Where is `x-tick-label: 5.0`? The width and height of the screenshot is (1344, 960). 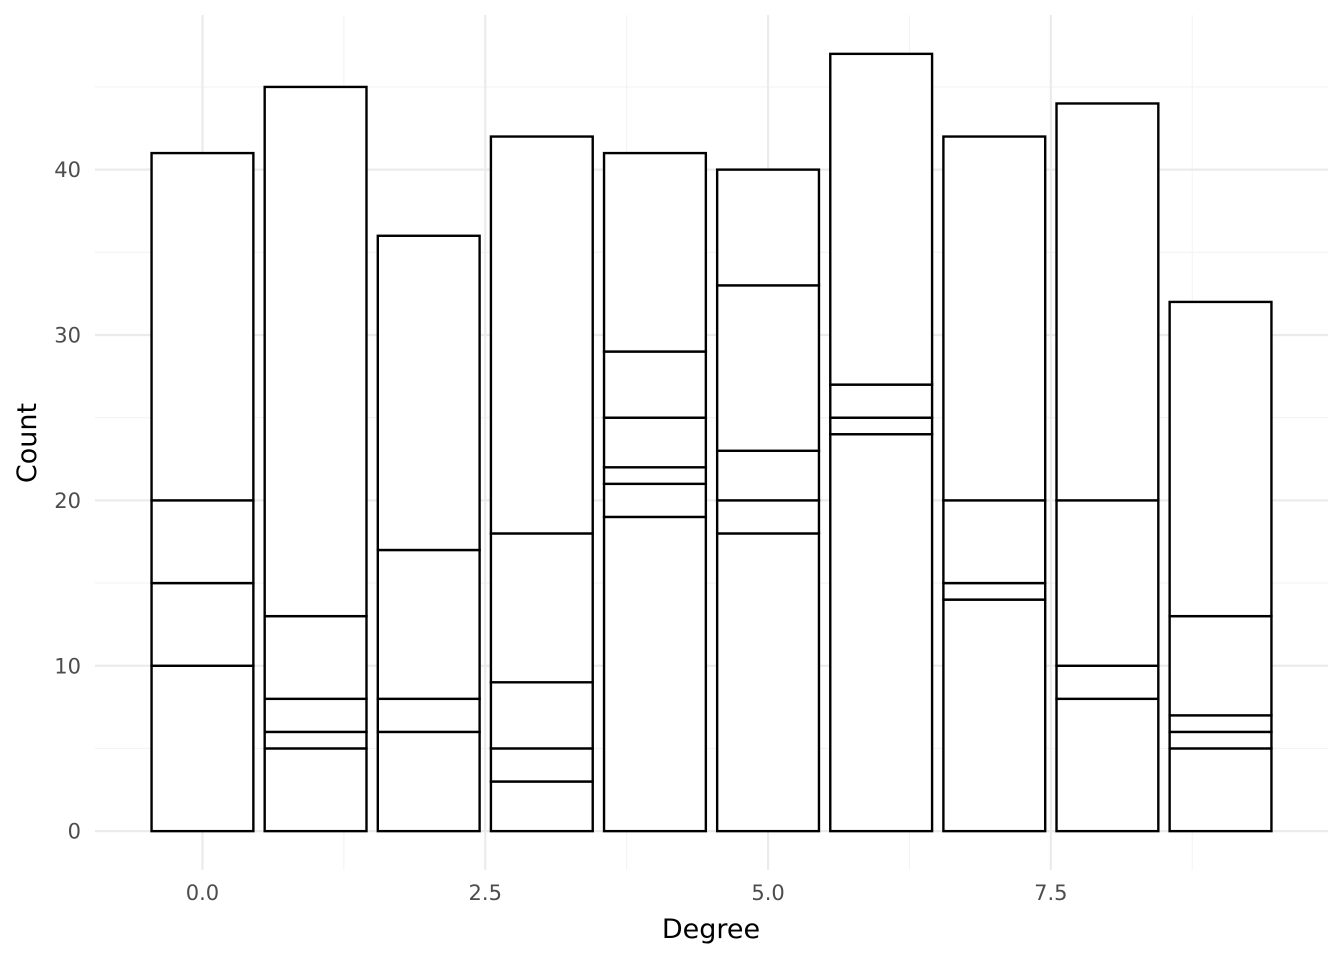
x-tick-label: 5.0 is located at coordinates (767, 893).